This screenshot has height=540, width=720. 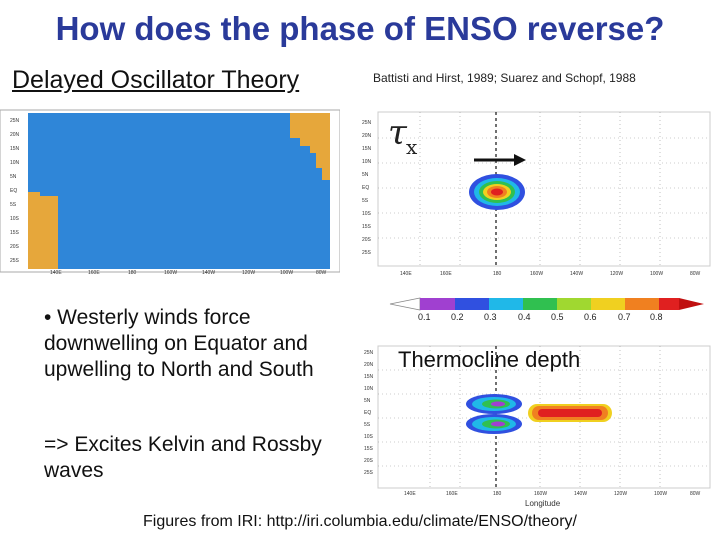 What do you see at coordinates (405, 304) in the screenshot?
I see `colorbar-low-end` at bounding box center [405, 304].